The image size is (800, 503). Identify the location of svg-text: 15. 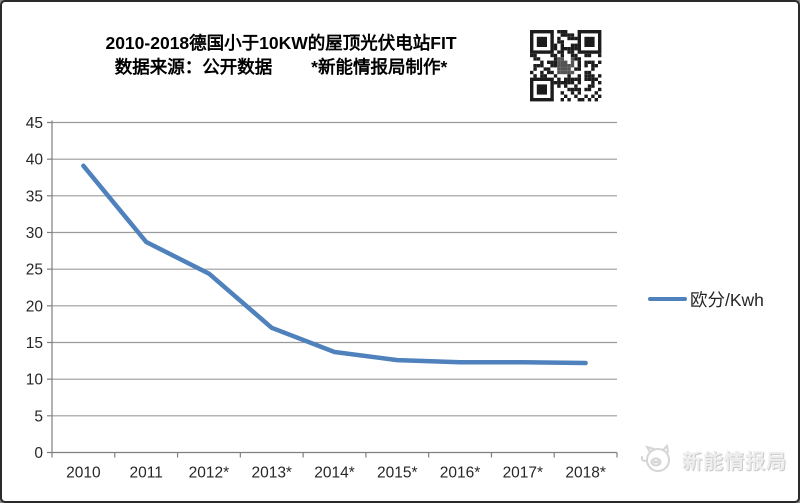
(34, 343).